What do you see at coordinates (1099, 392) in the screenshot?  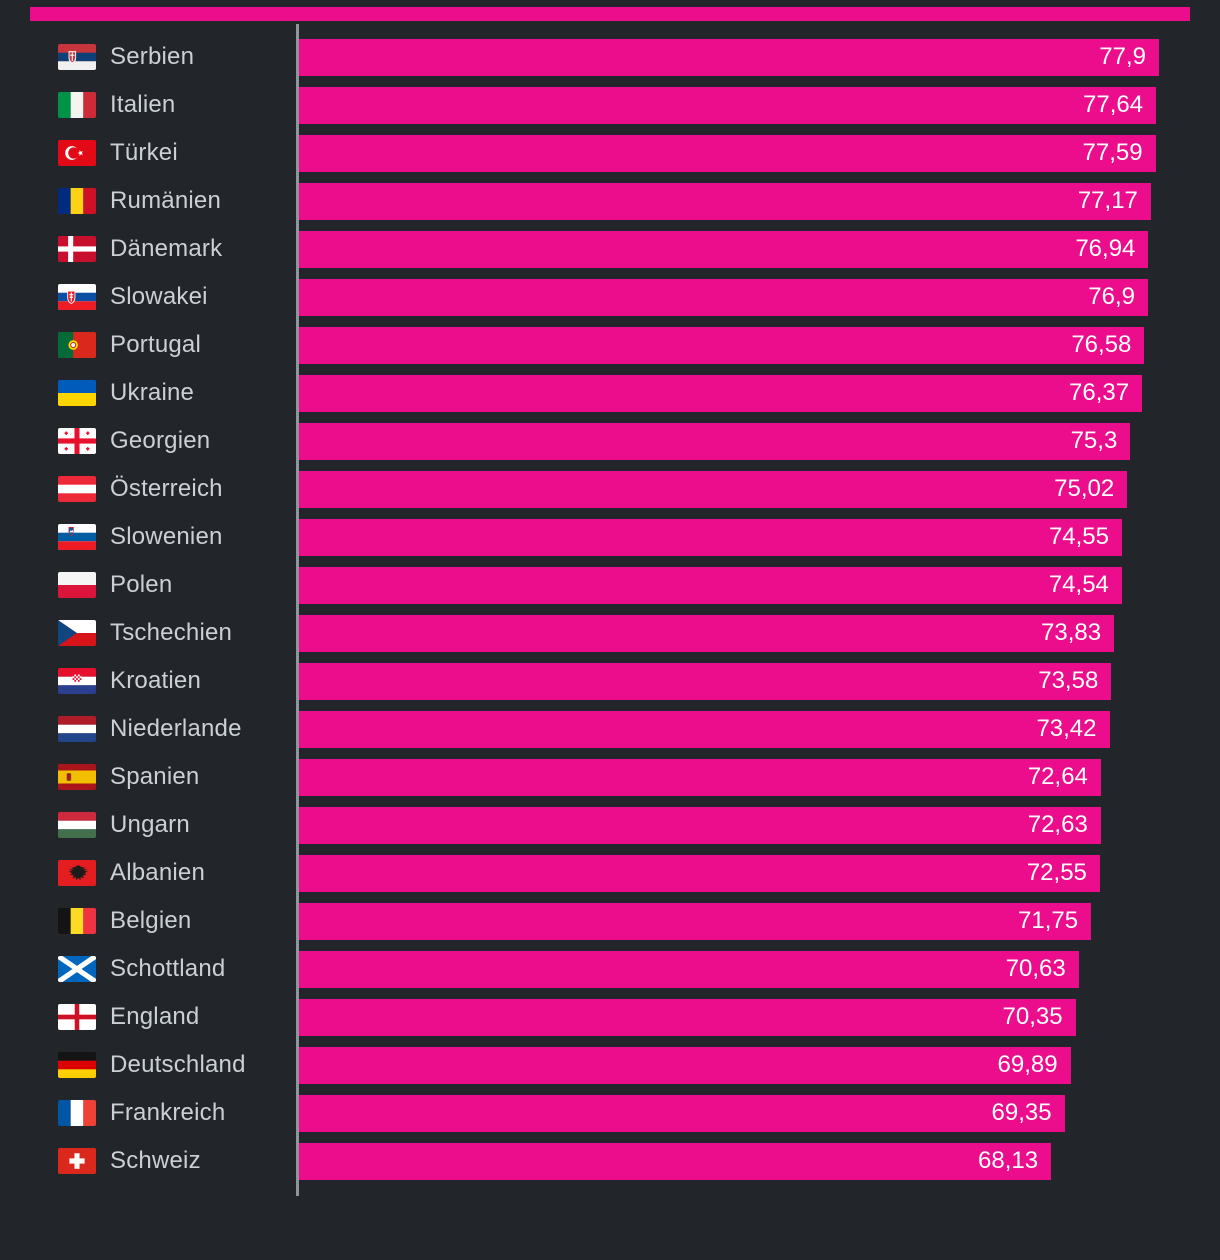 I see `value-label: 76,37` at bounding box center [1099, 392].